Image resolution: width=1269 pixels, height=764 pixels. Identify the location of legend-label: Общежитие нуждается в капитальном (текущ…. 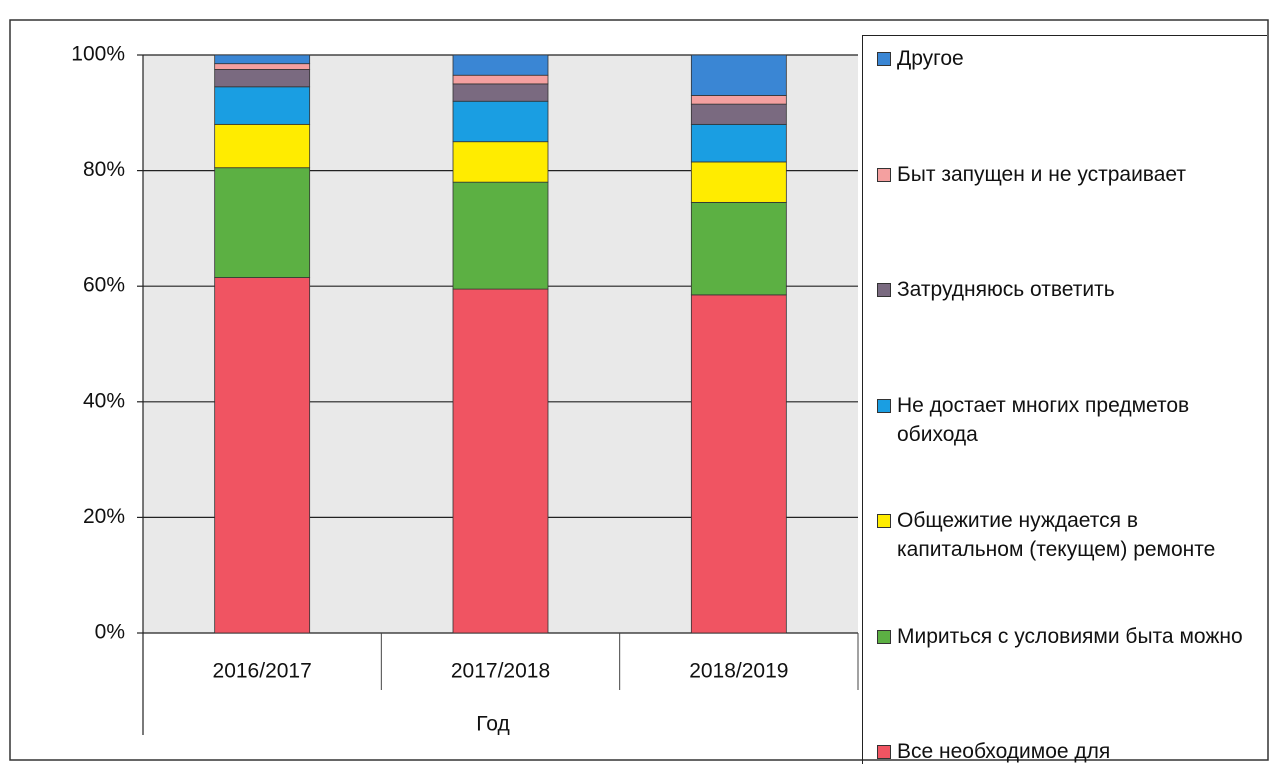
(1056, 535).